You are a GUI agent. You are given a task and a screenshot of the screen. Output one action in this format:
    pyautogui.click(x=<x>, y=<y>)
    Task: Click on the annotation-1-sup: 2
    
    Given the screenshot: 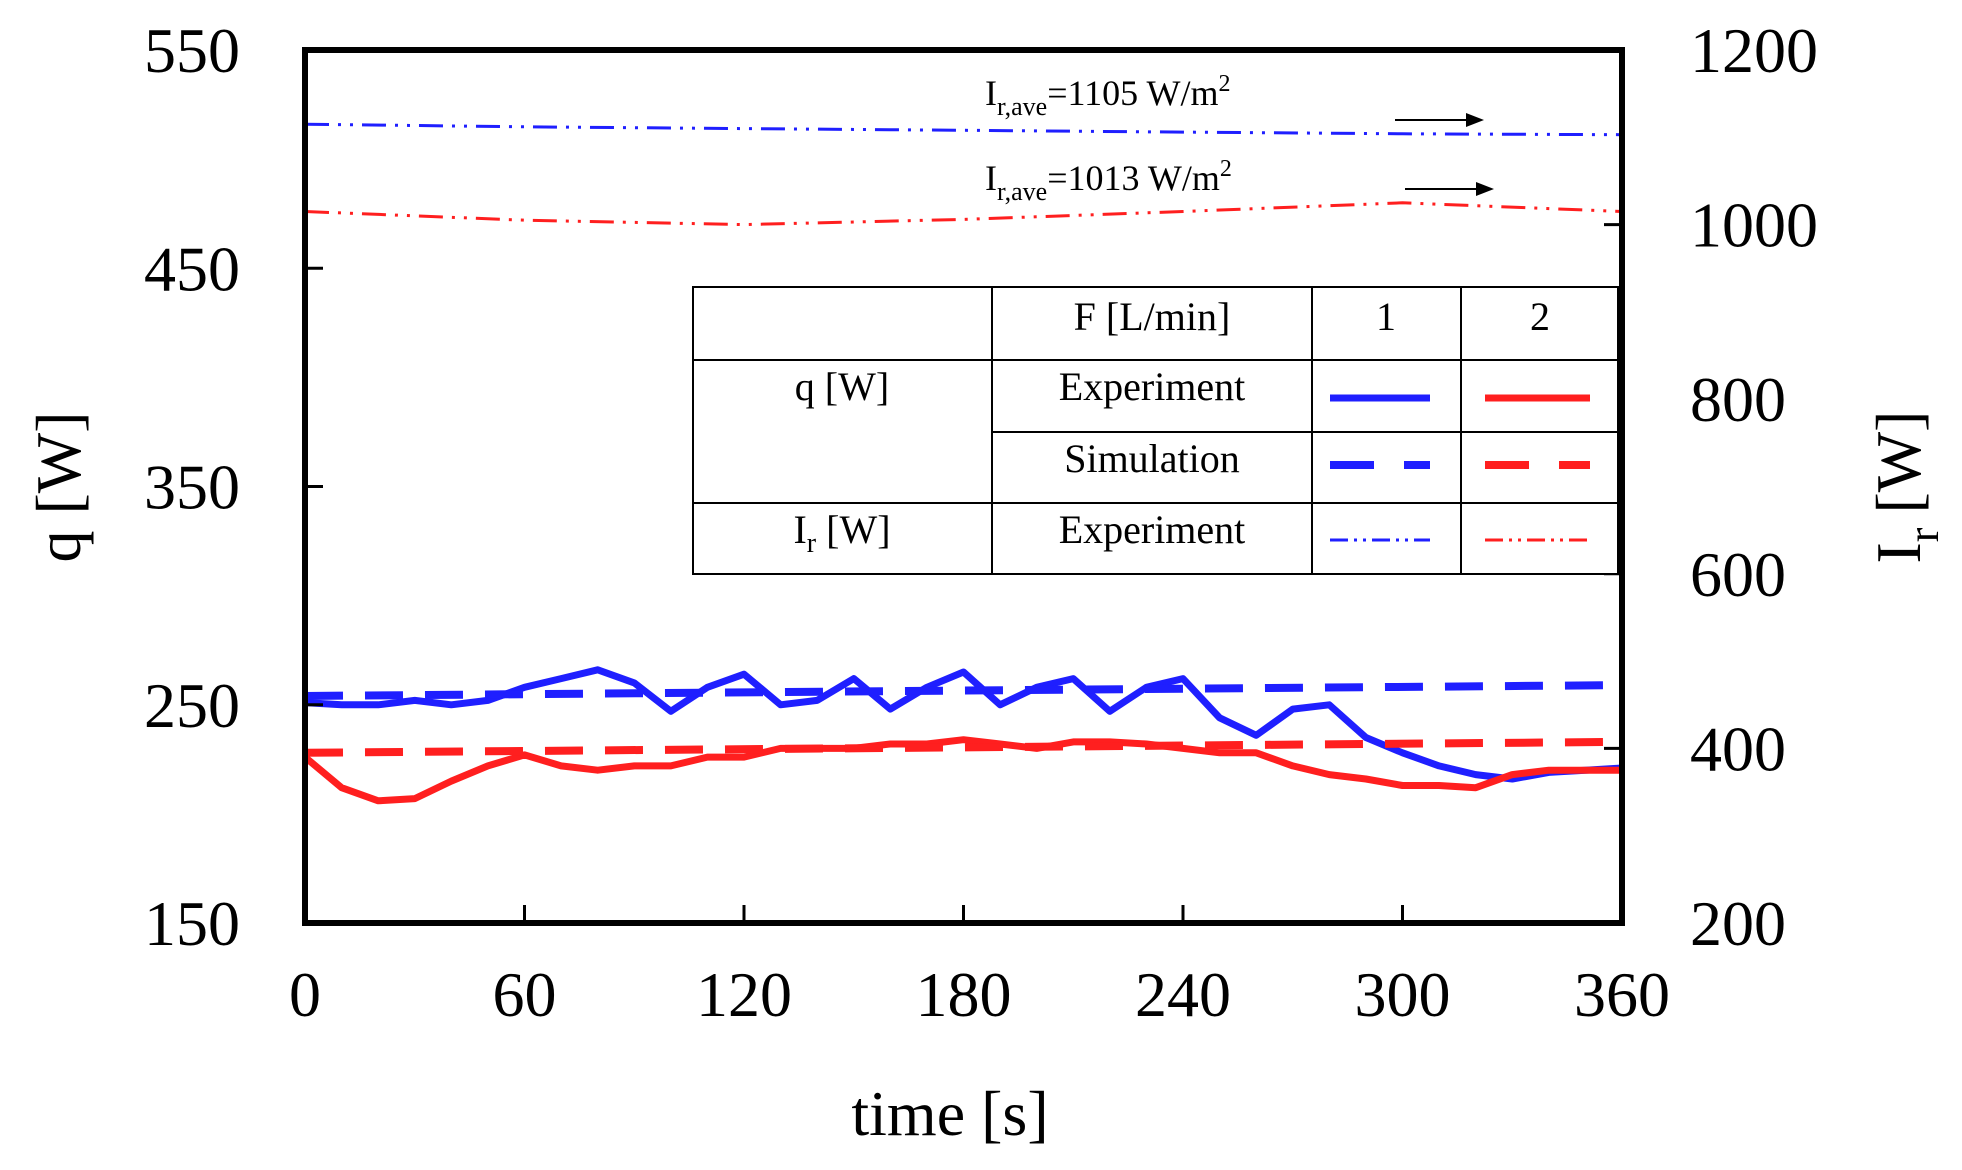 What is the action you would take?
    pyautogui.click(x=1225, y=84)
    